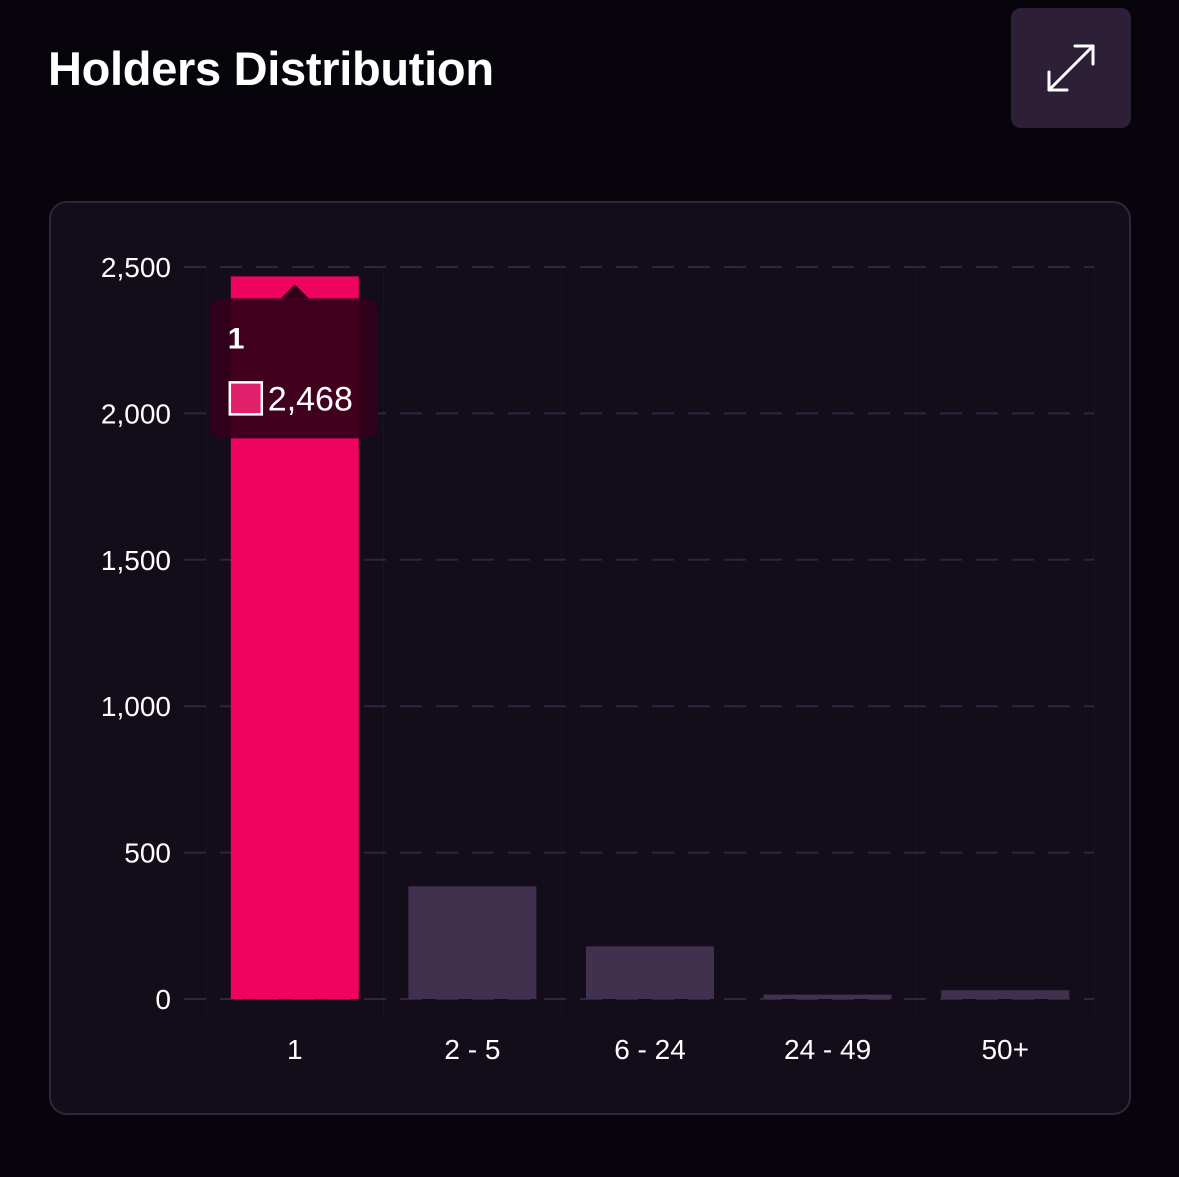 This screenshot has width=1179, height=1177. Describe the element at coordinates (294, 291) in the screenshot. I see `tooltip-pointer` at that location.